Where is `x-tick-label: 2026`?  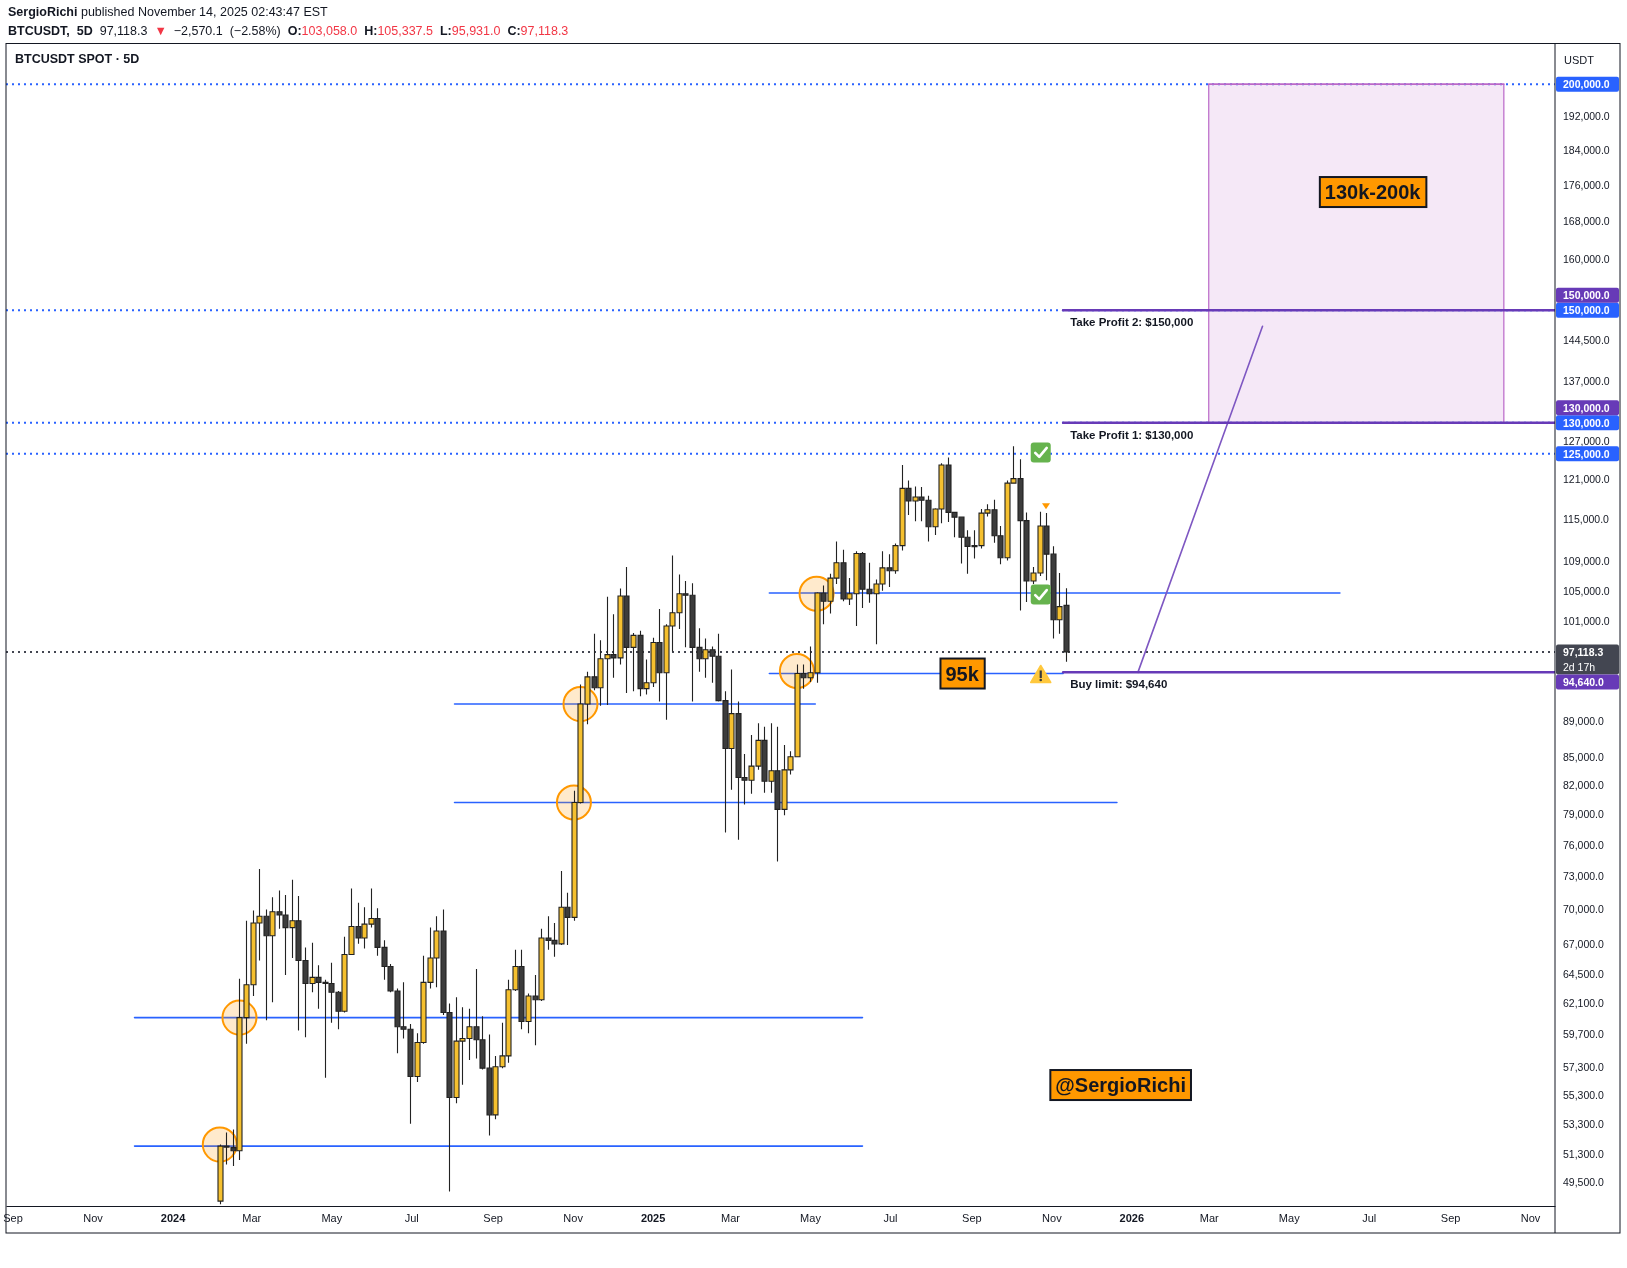 x-tick-label: 2026 is located at coordinates (1132, 1217).